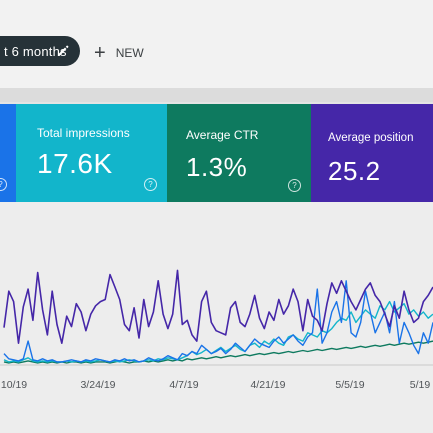 Image resolution: width=433 pixels, height=433 pixels. I want to click on metric-card-impressions: Total impressions 17.6K ?, so click(91, 153).